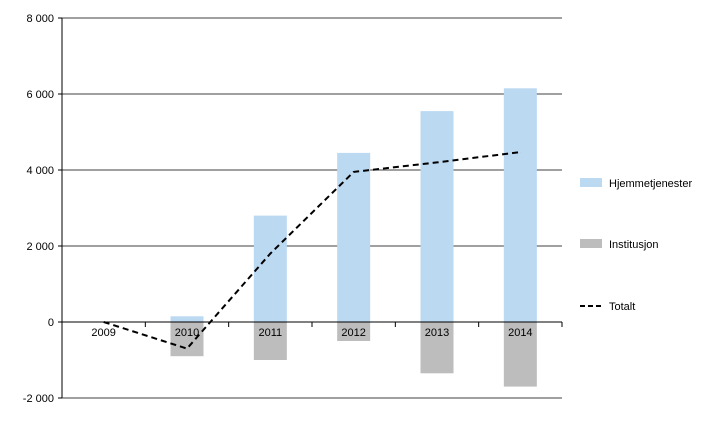  Describe the element at coordinates (437, 333) in the screenshot. I see `x-tick-label: 2013` at that location.